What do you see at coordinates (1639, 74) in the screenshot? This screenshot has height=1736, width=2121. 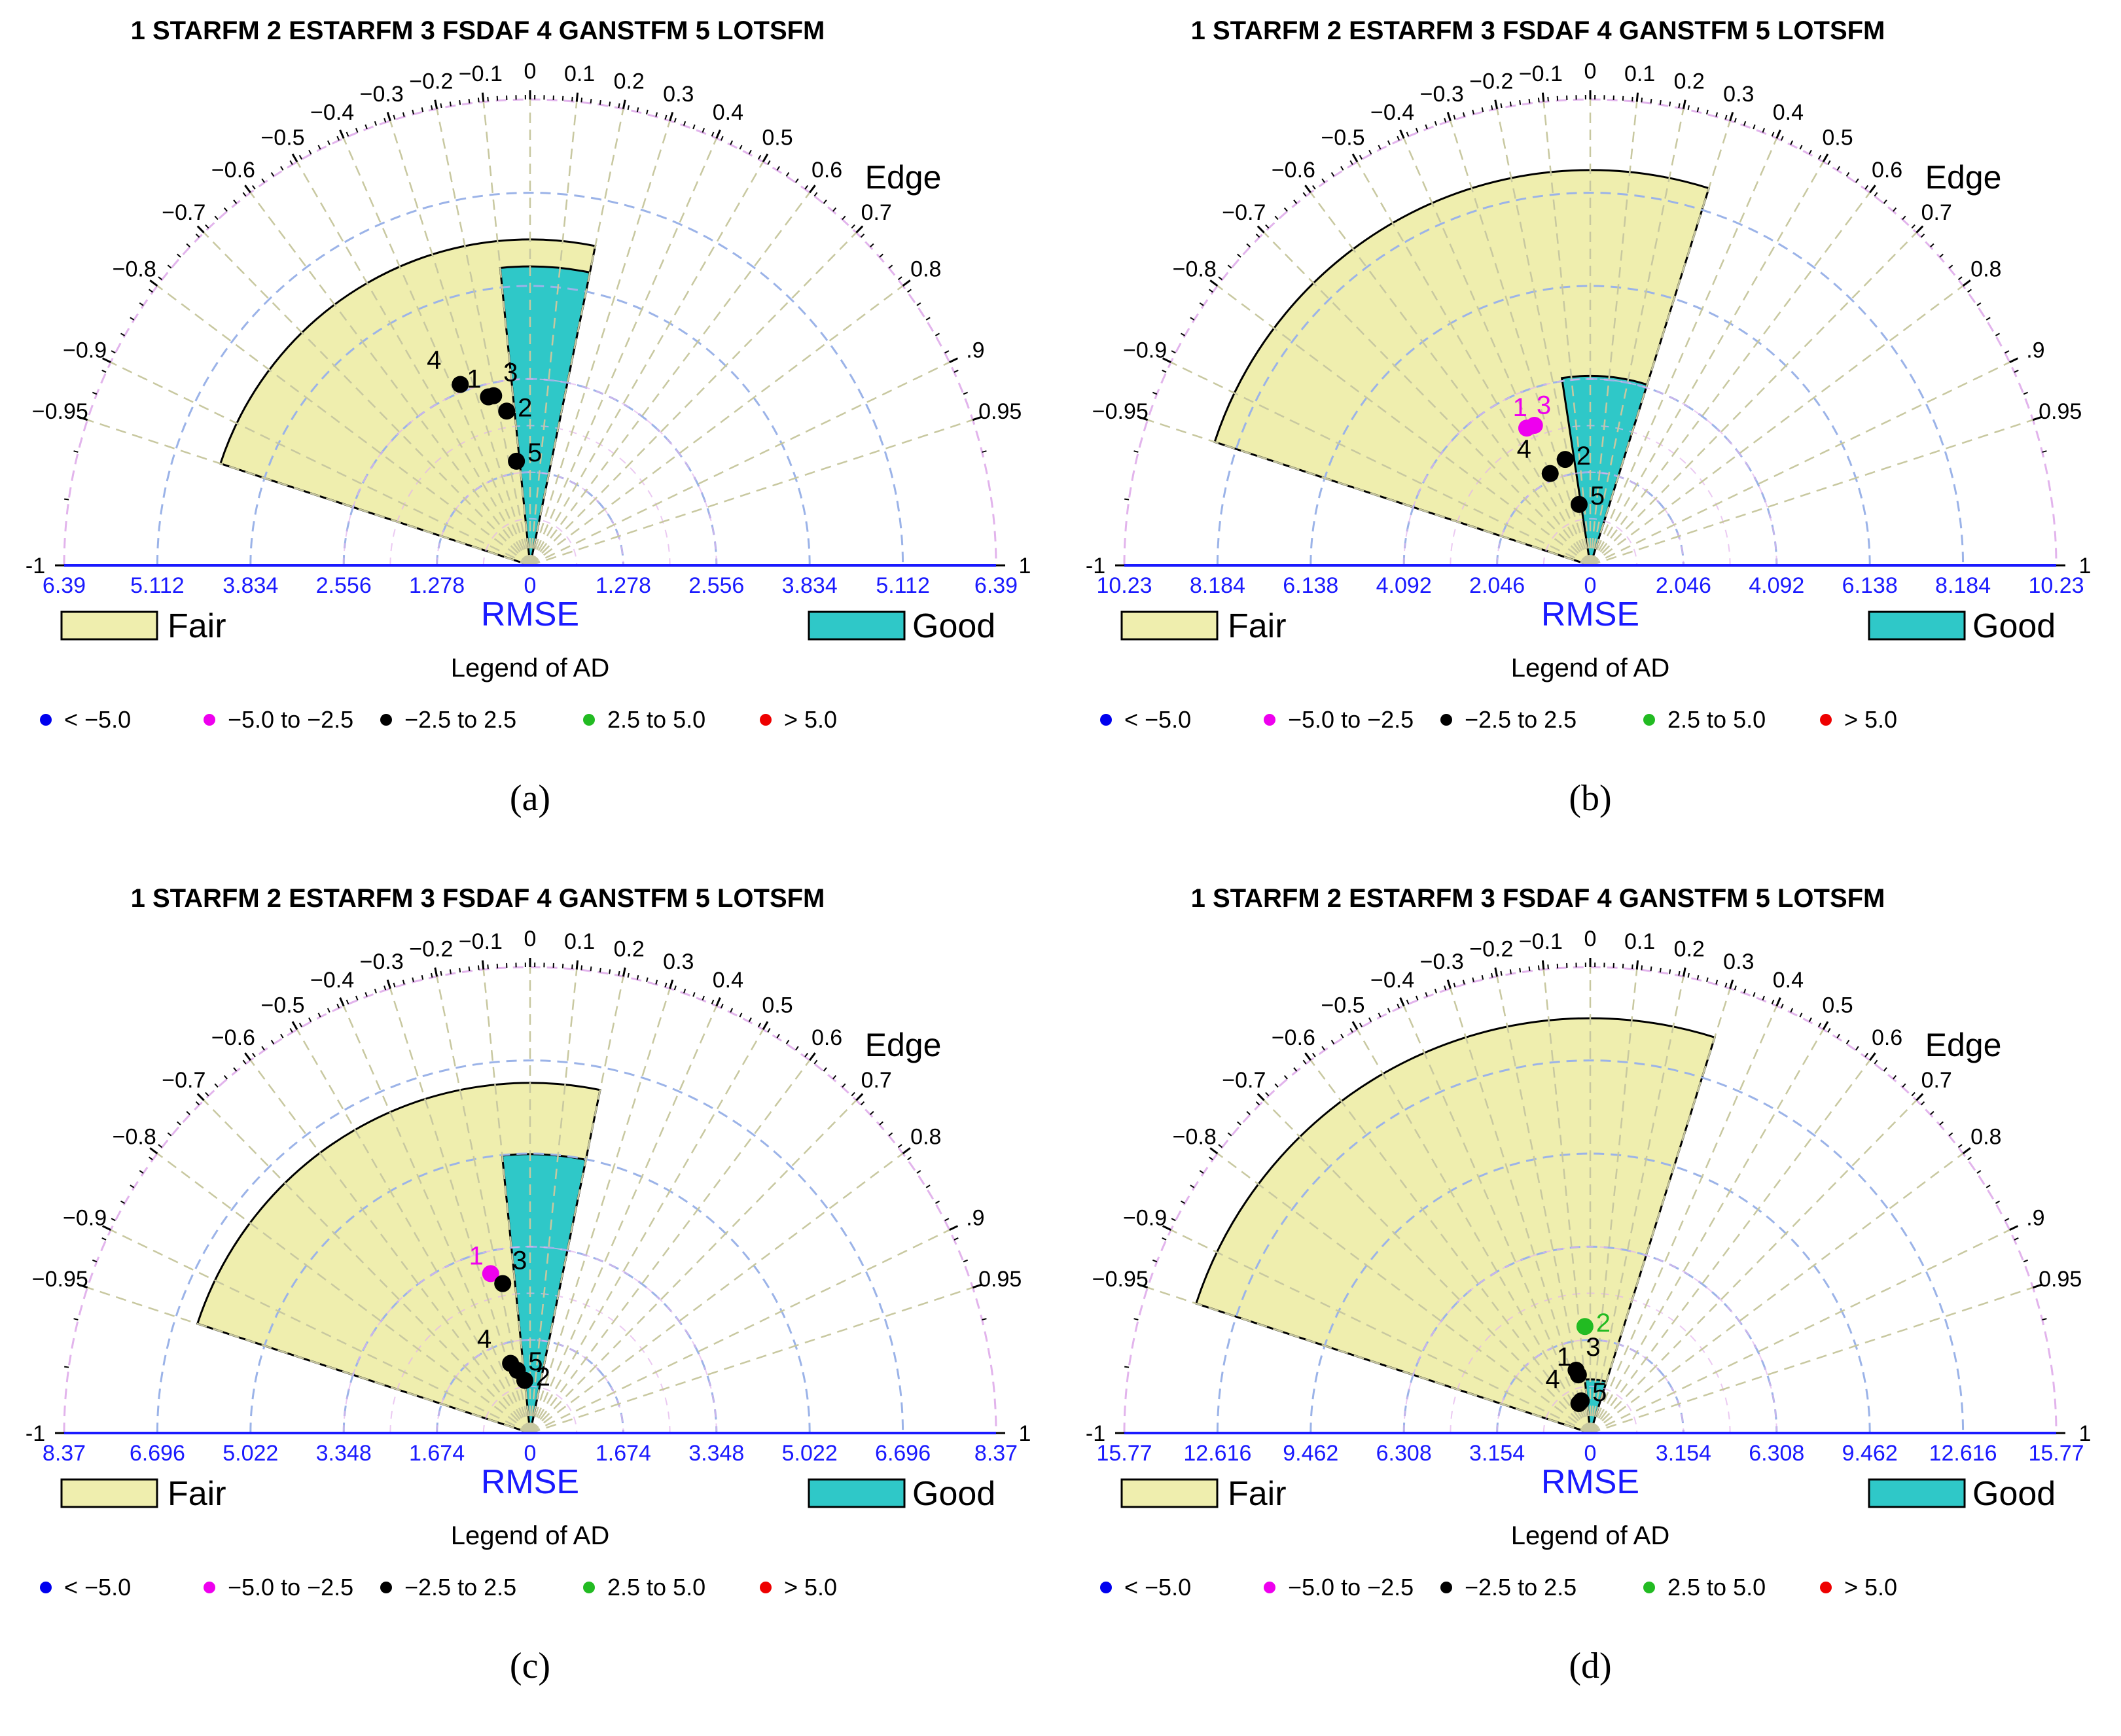 I see `corr-tick-label: 0.1` at bounding box center [1639, 74].